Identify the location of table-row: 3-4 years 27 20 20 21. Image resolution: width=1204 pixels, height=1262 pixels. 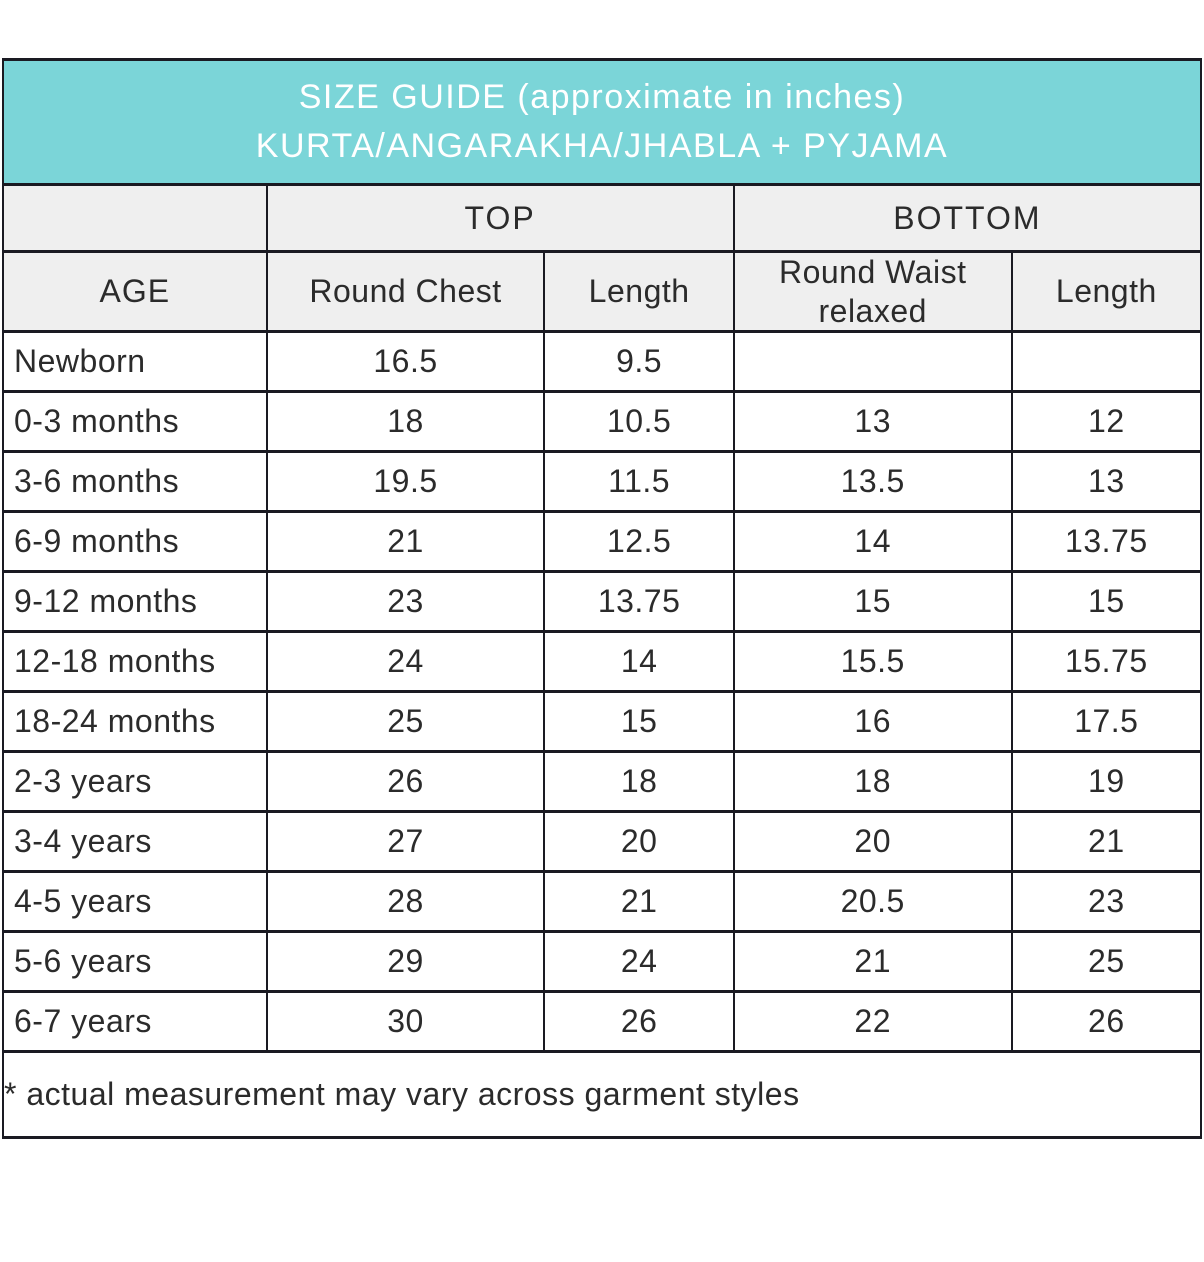
(602, 841).